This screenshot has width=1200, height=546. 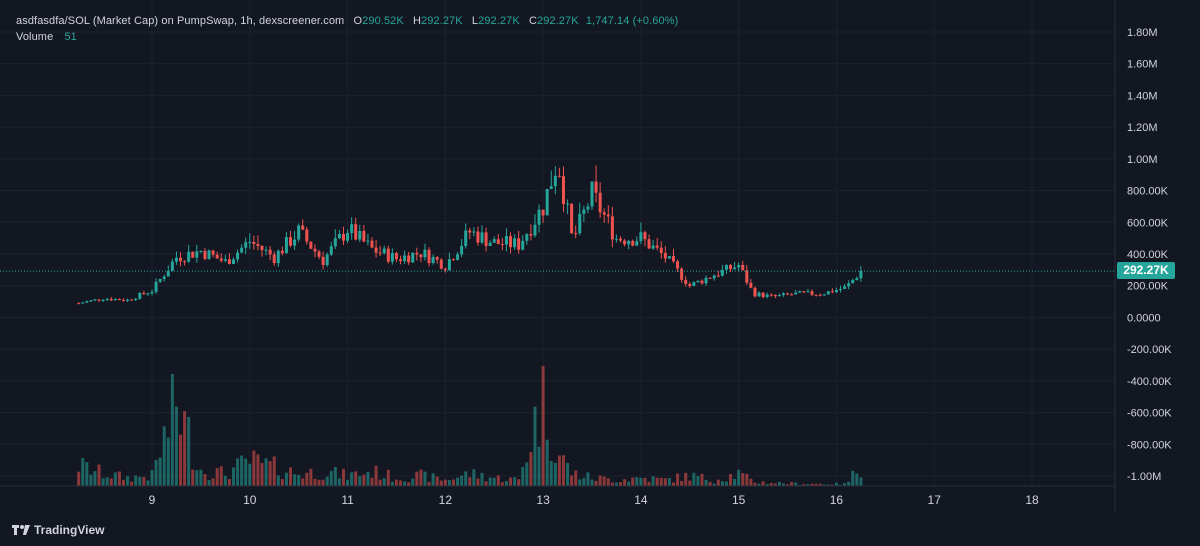 What do you see at coordinates (837, 500) in the screenshot?
I see `x-tick-label: 16` at bounding box center [837, 500].